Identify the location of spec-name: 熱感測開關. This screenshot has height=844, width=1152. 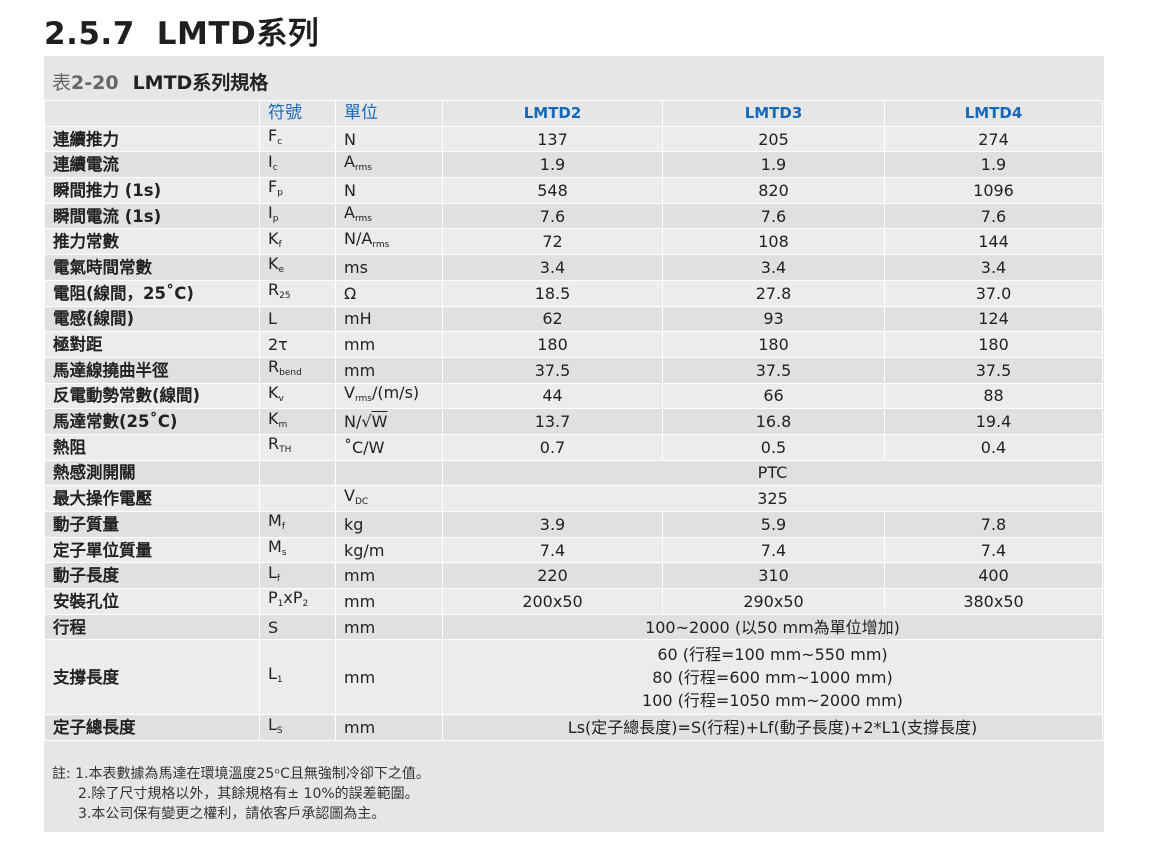
(152, 473).